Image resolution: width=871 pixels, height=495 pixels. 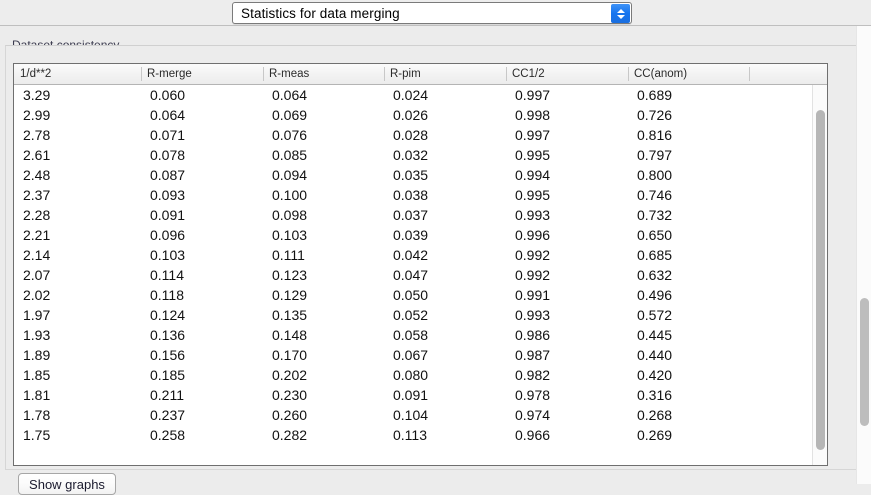 I want to click on table-cell: 0.269, so click(x=655, y=435).